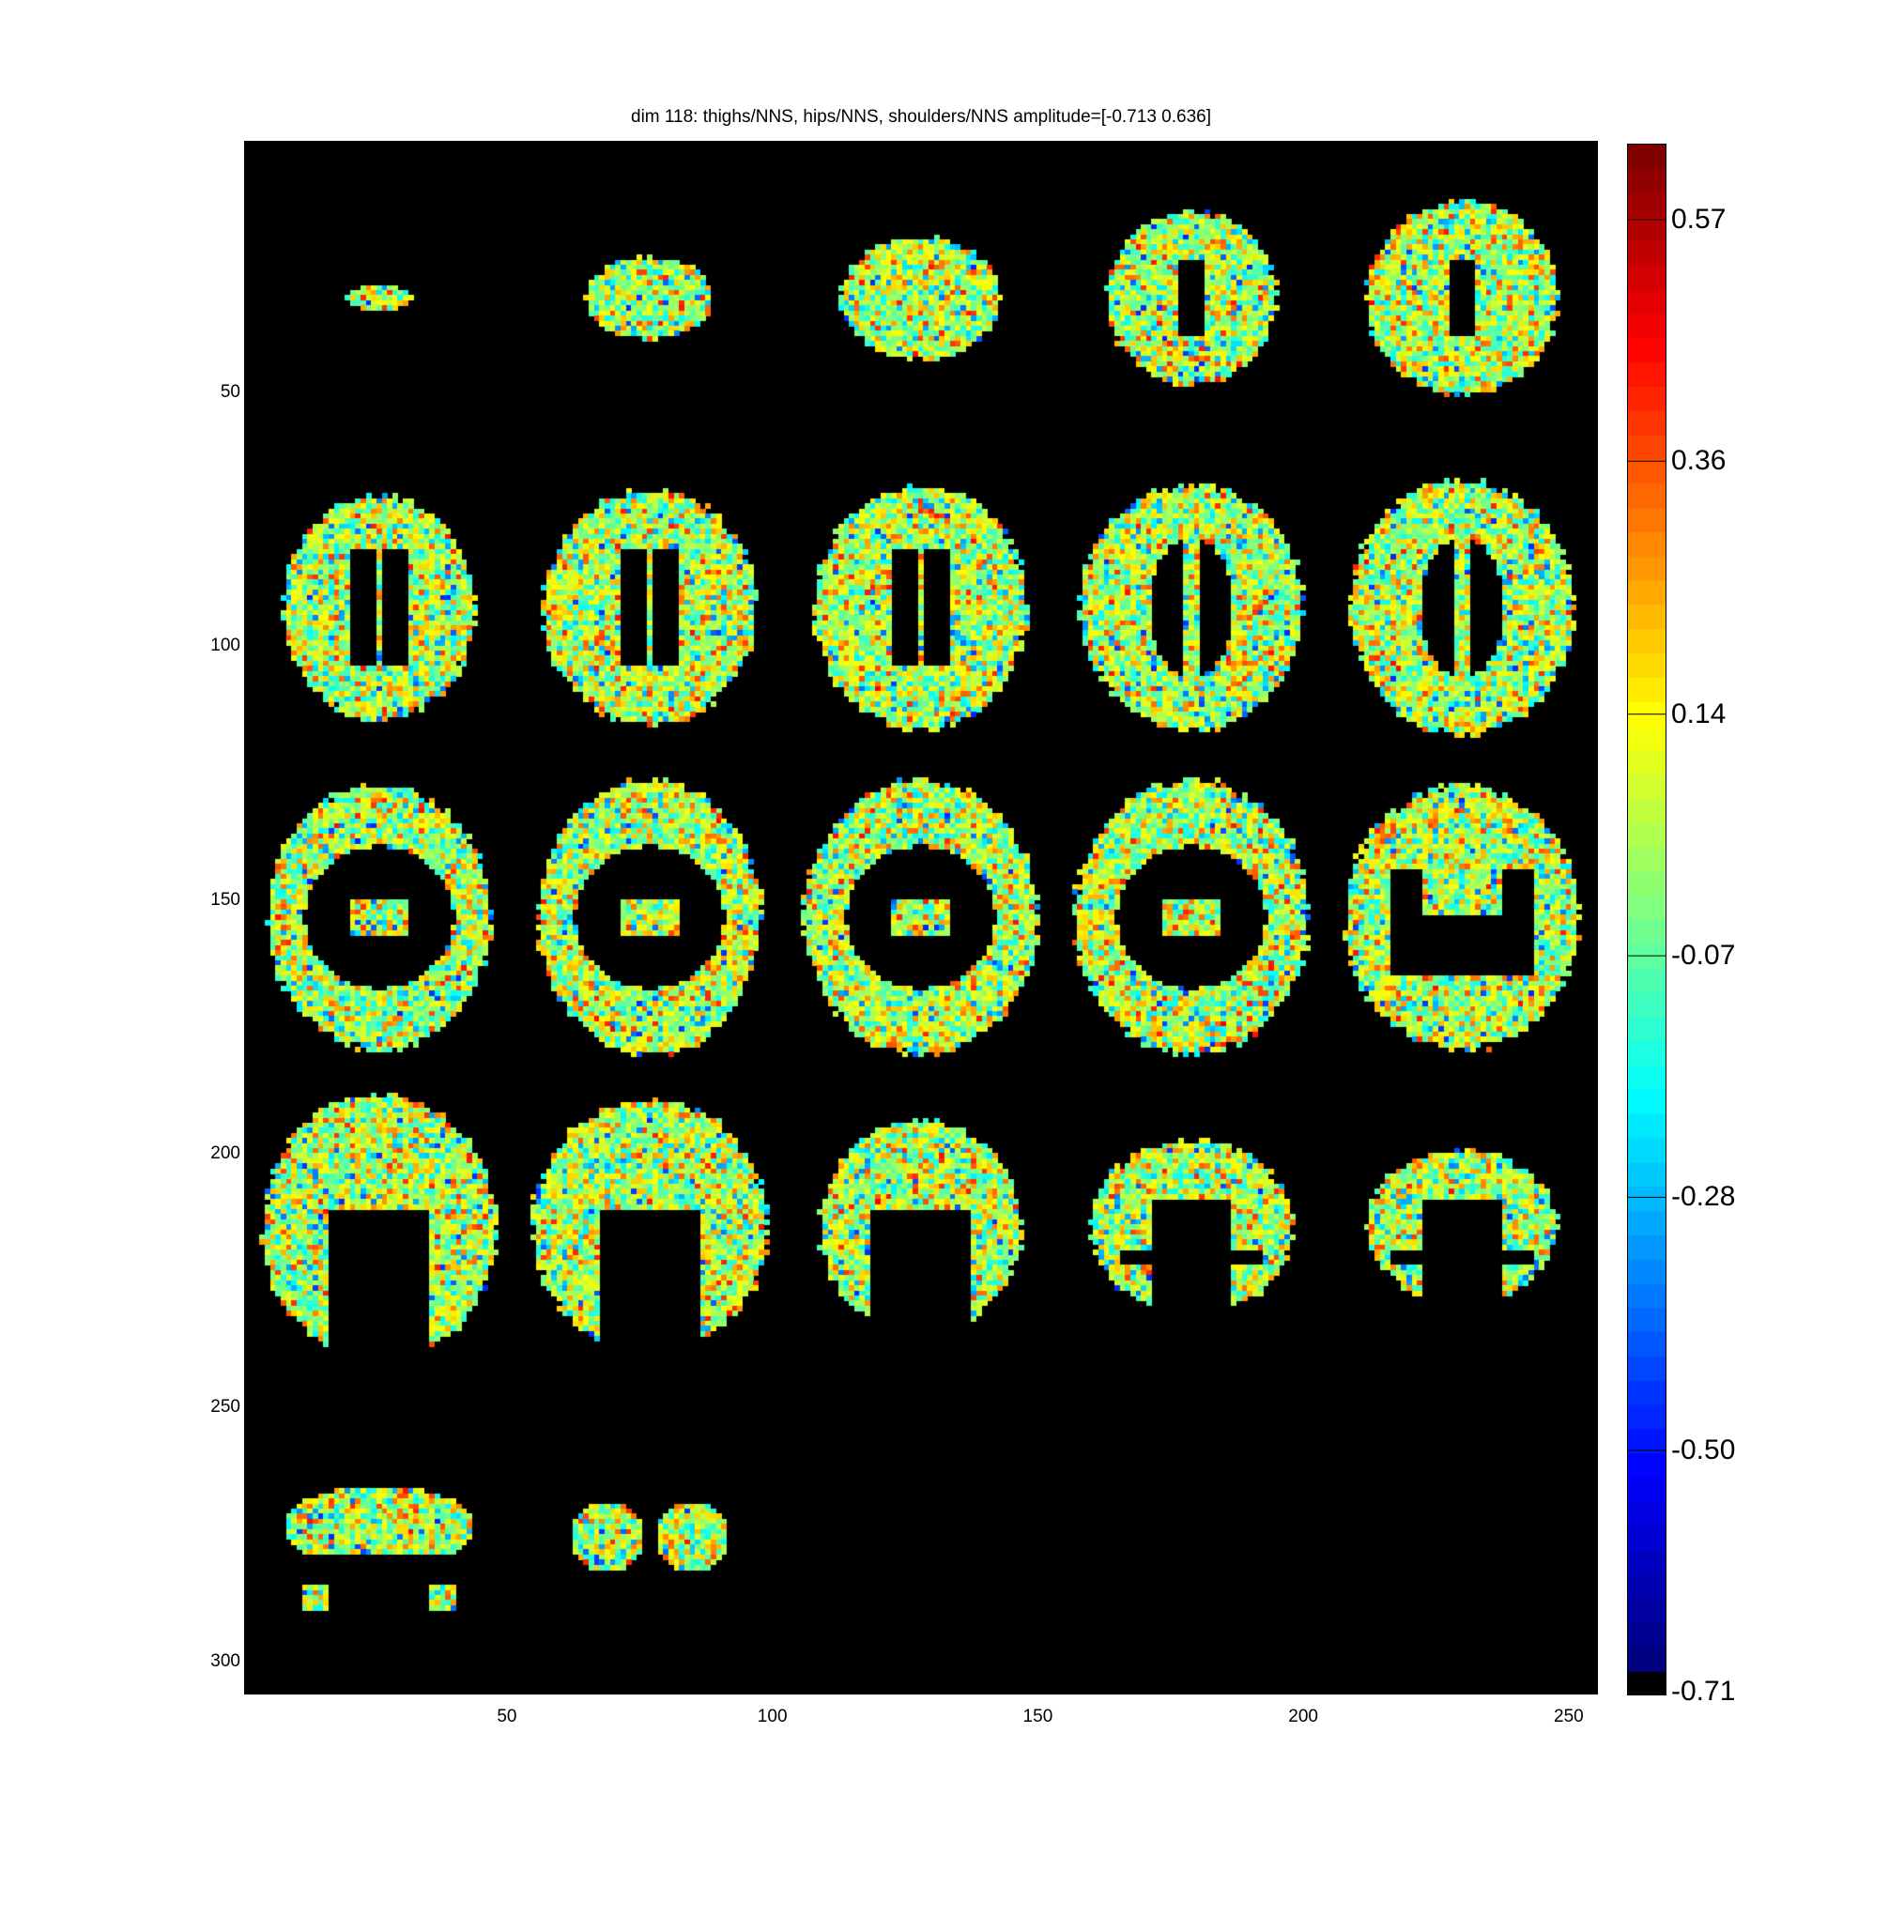 The image size is (1904, 1932). Describe the element at coordinates (507, 1717) in the screenshot. I see `x-tick-label: 50` at that location.